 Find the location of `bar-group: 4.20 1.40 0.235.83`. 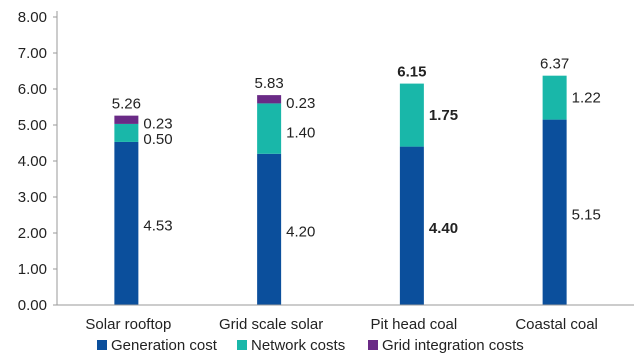

bar-group: 4.20 1.40 0.235.83 is located at coordinates (285, 190).